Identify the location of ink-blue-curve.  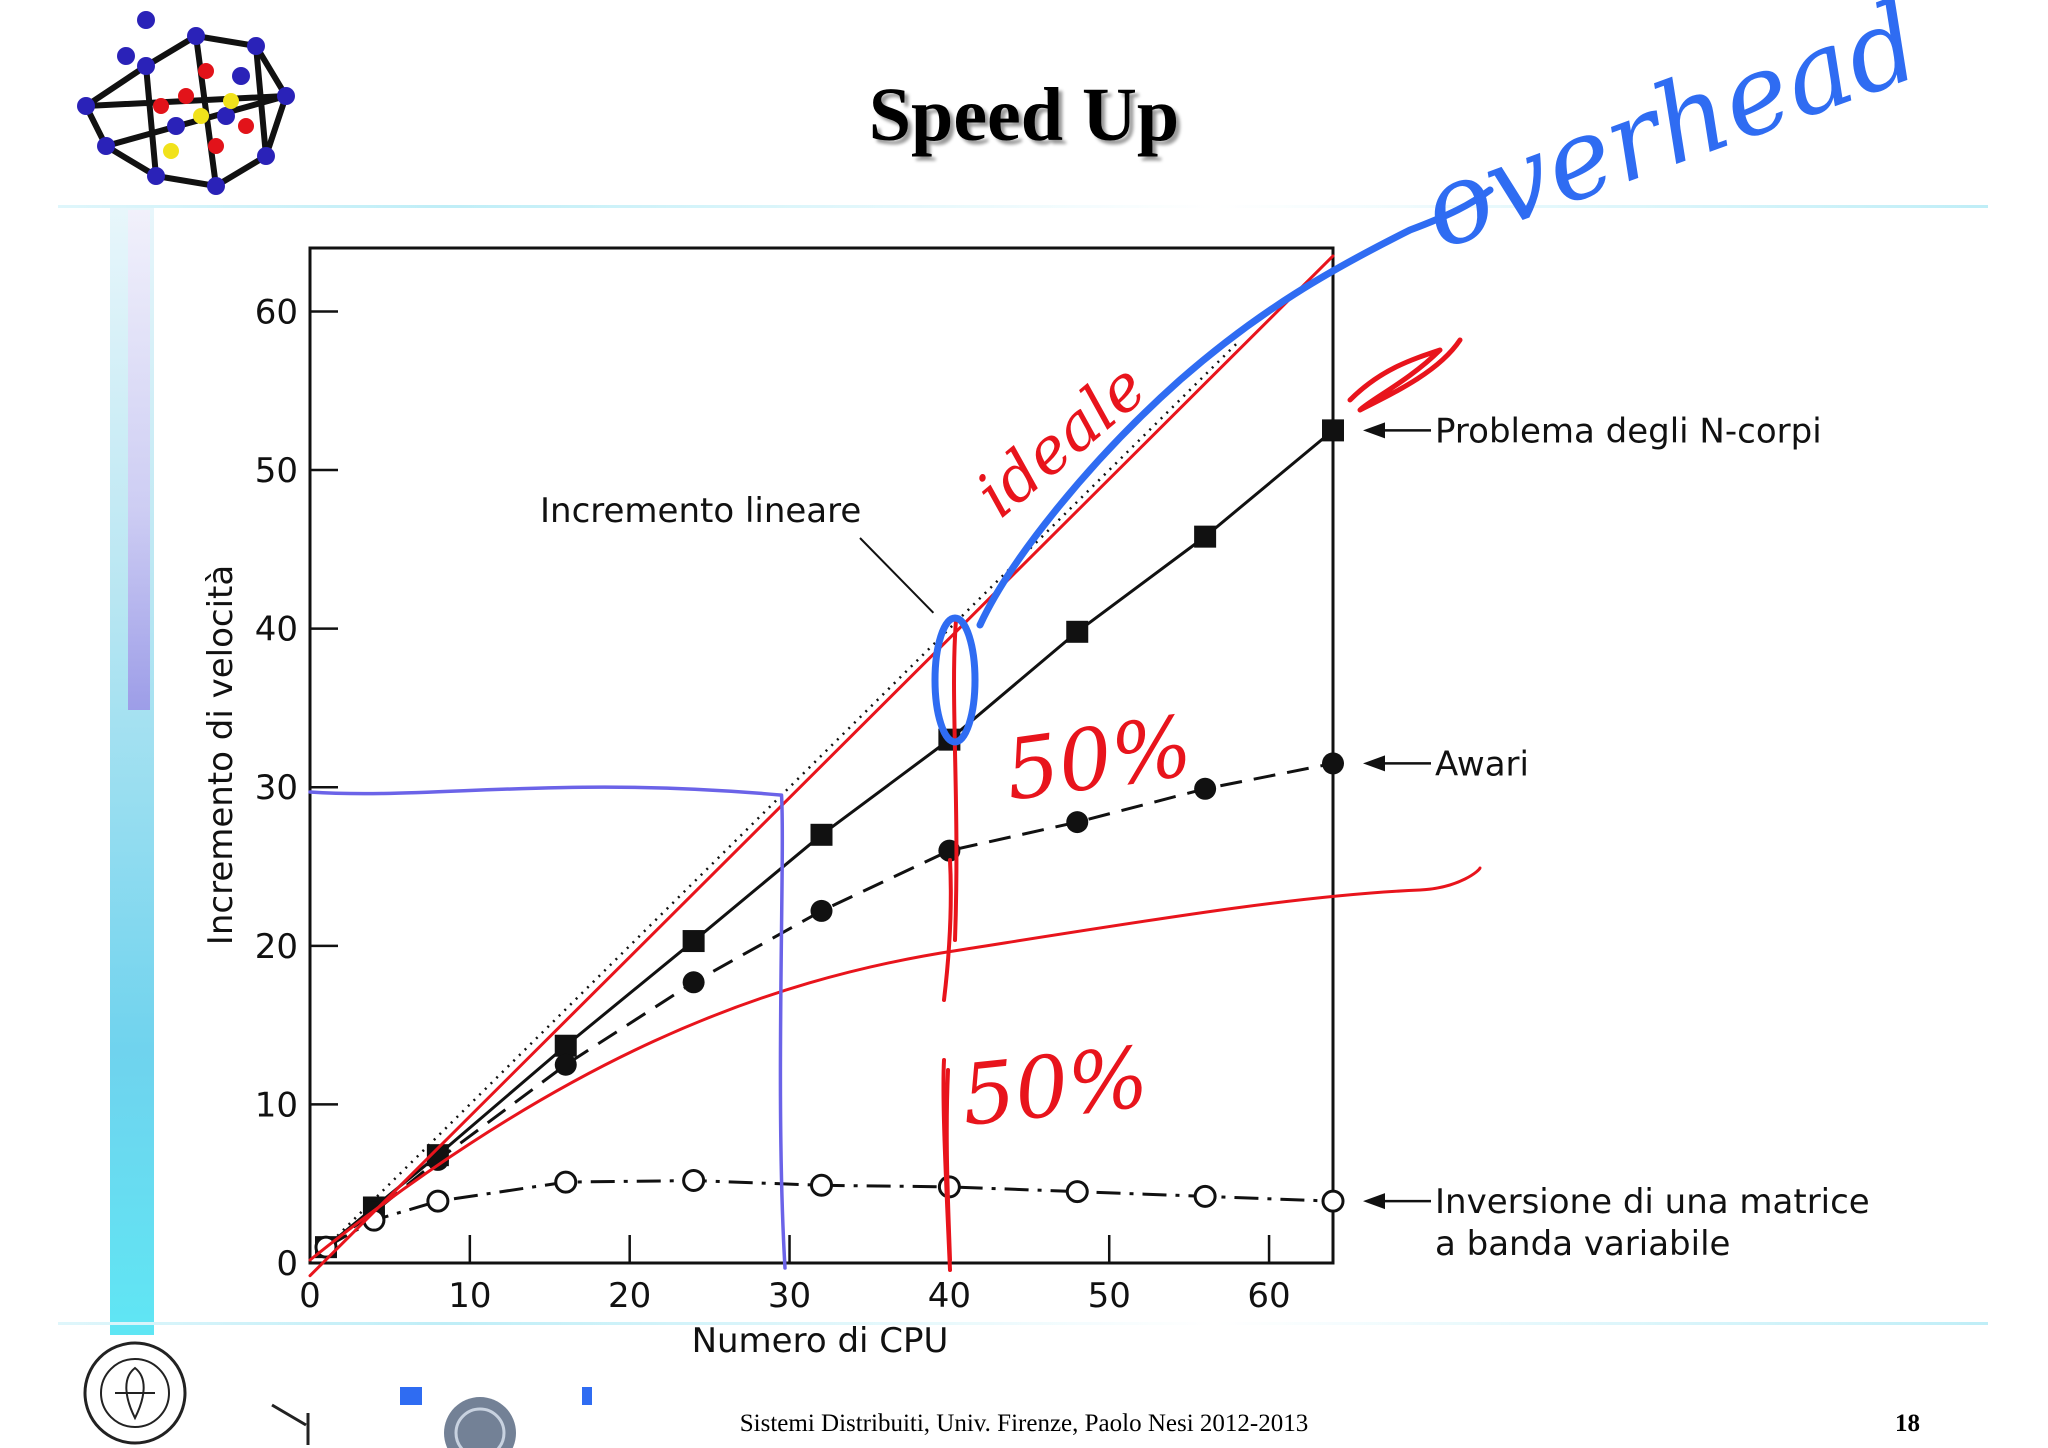
(1235, 407).